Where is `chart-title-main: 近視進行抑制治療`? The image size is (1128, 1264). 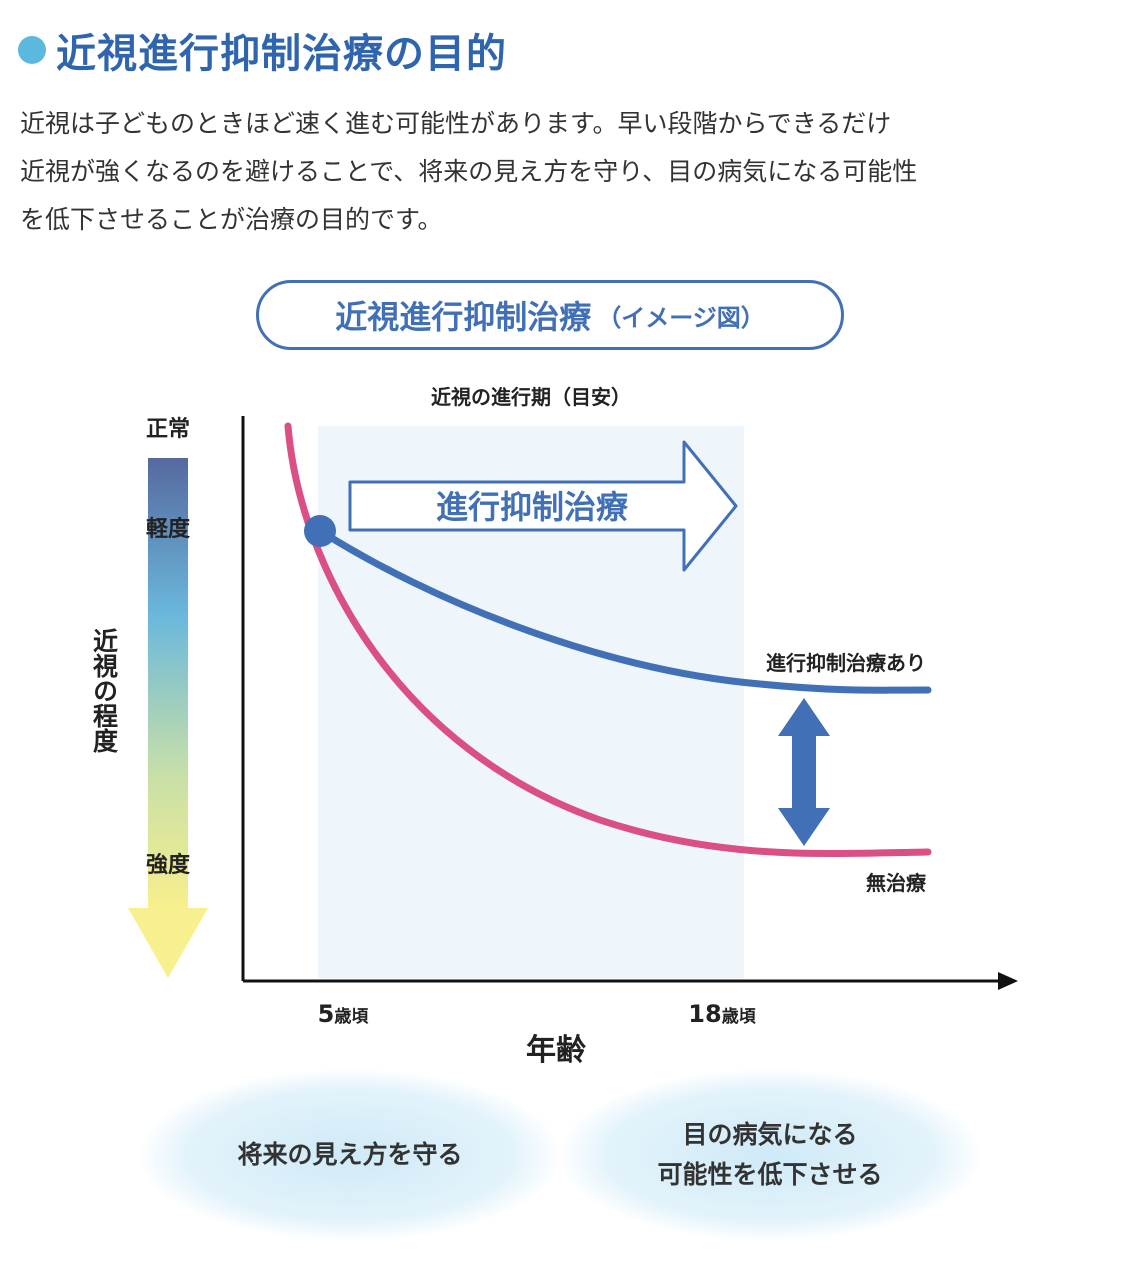
chart-title-main: 近視進行抑制治療 is located at coordinates (463, 317).